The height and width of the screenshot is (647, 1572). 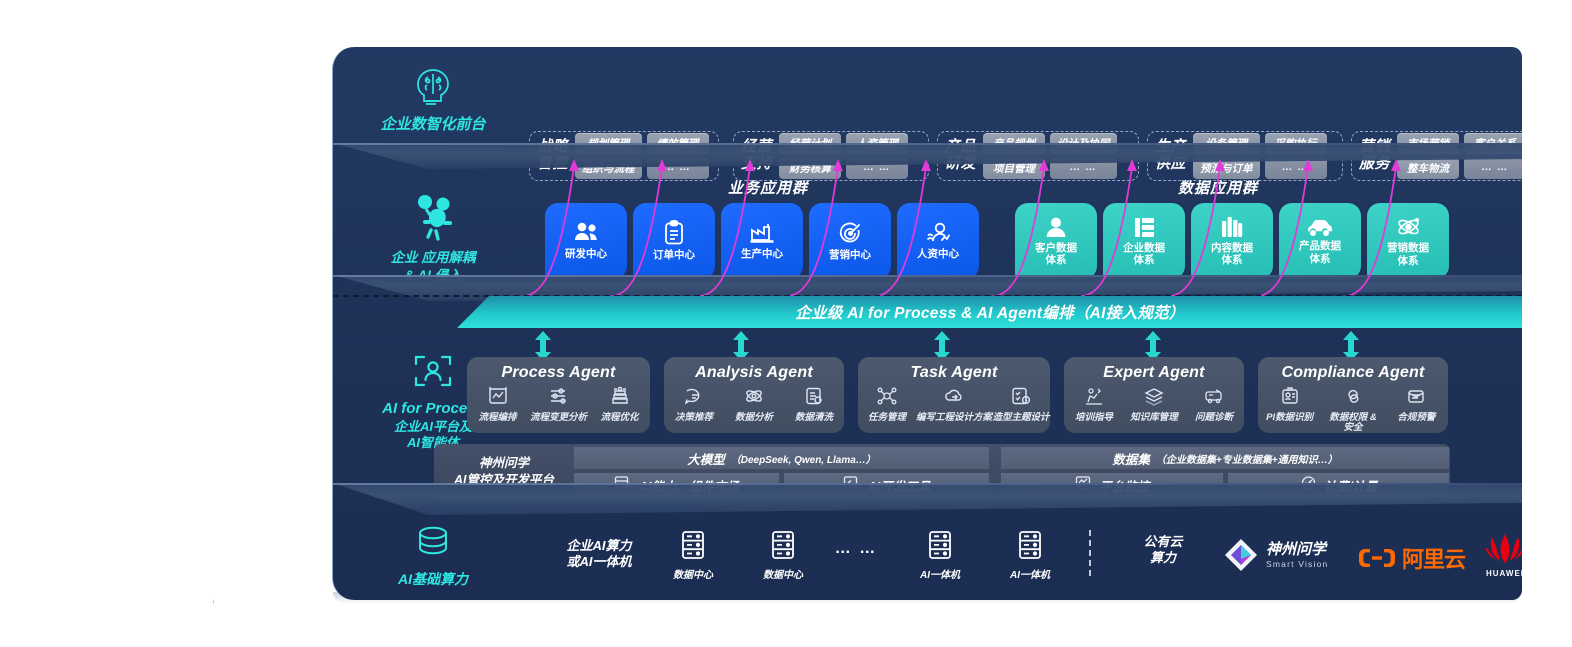 I want to click on agent-card-task: Task Agent 任务管理 编写工程设计方案 造型主题设计, so click(x=954, y=395).